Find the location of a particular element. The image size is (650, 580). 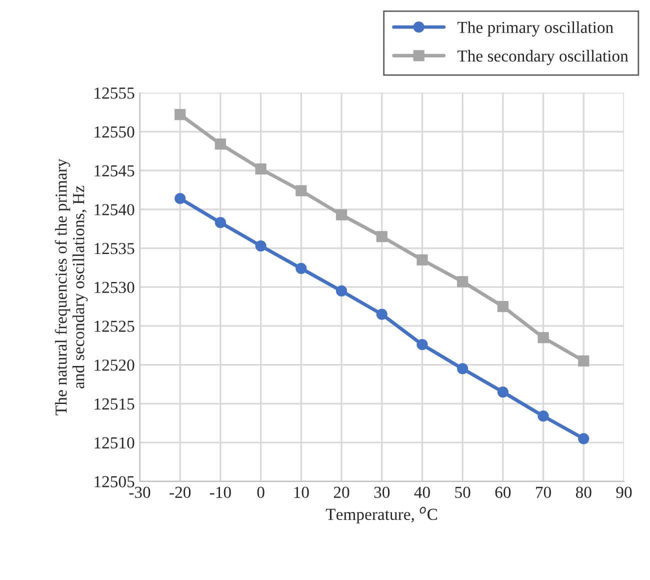

x-tick-label: 30 is located at coordinates (382, 492).